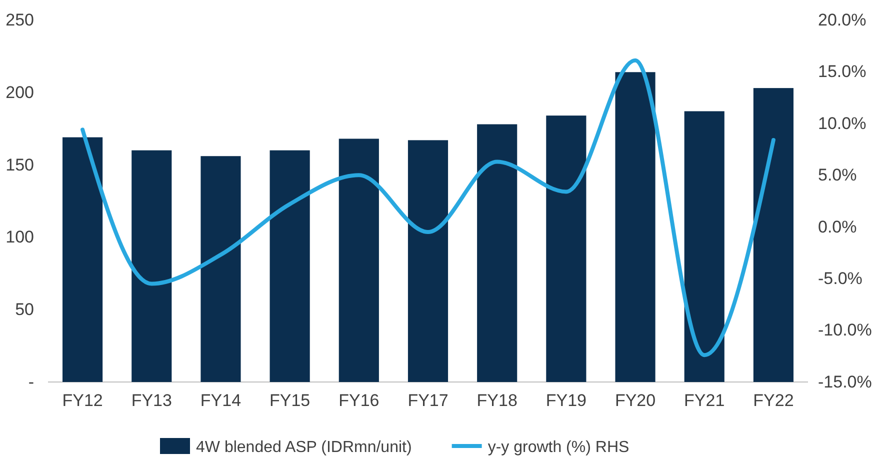 The image size is (890, 472). I want to click on y2-tick-label: -10.0%, so click(845, 330).